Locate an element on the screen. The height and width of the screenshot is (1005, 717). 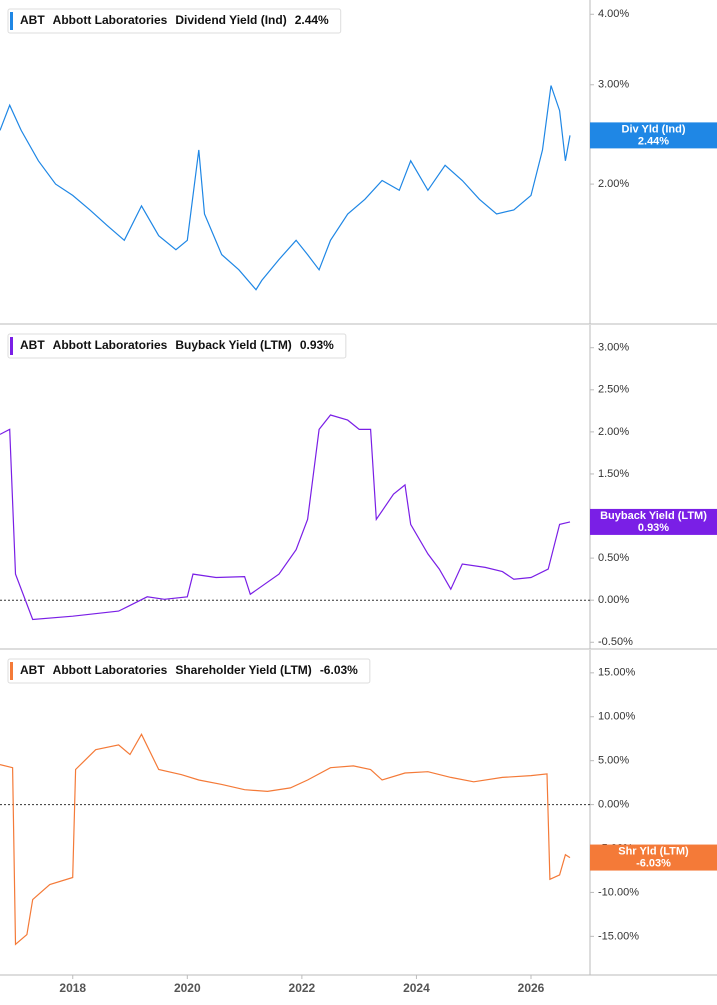
y-tick-label: -0.50% is located at coordinates (615, 642).